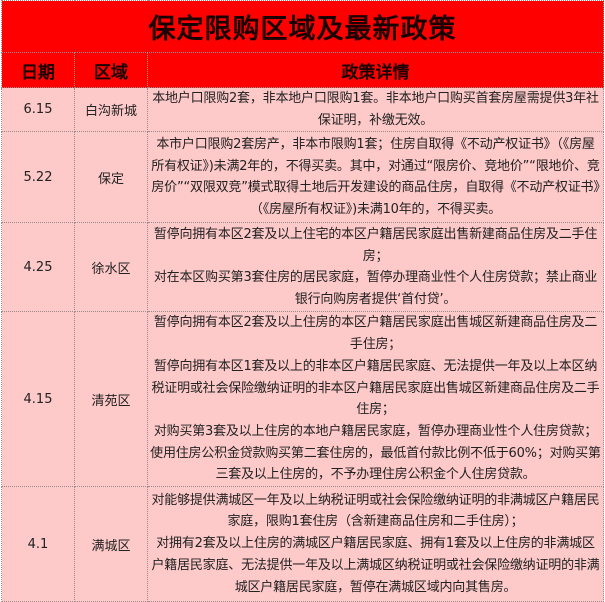 Image resolution: width=605 pixels, height=602 pixels. I want to click on date-cell: 6.15, so click(38, 109).